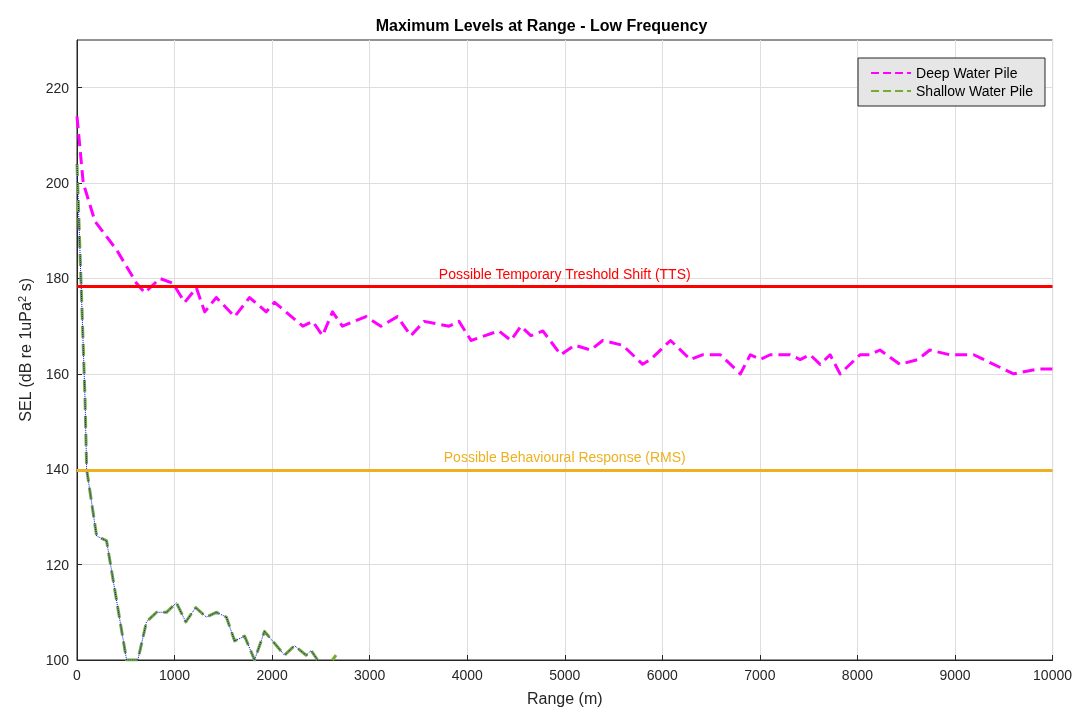 Image resolution: width=1083 pixels, height=719 pixels. What do you see at coordinates (662, 675) in the screenshot?
I see `x-tick-label: 6000` at bounding box center [662, 675].